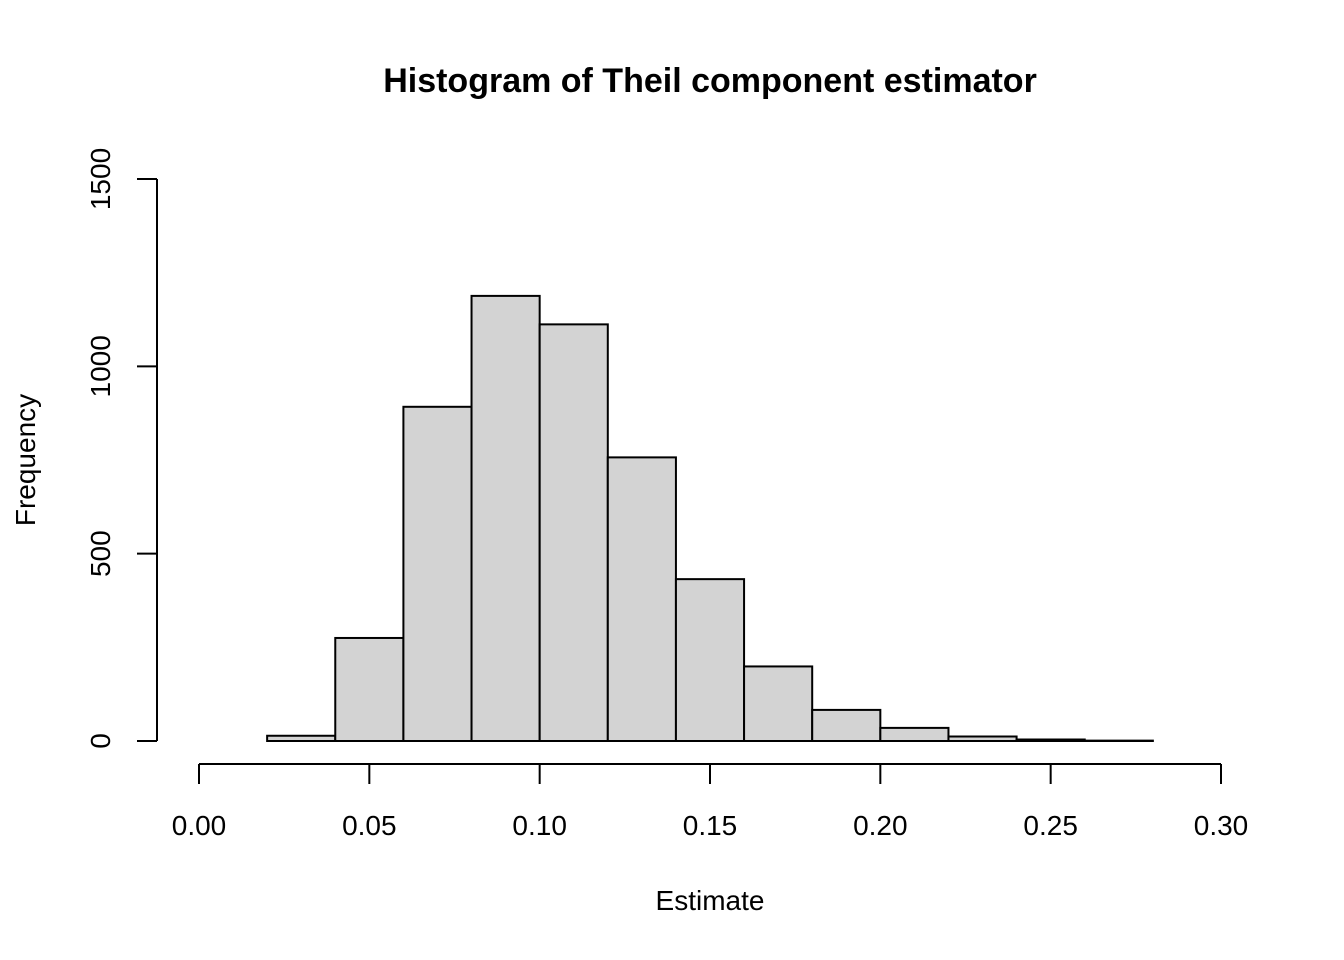  I want to click on y-tick-label: 1500, so click(100, 179).